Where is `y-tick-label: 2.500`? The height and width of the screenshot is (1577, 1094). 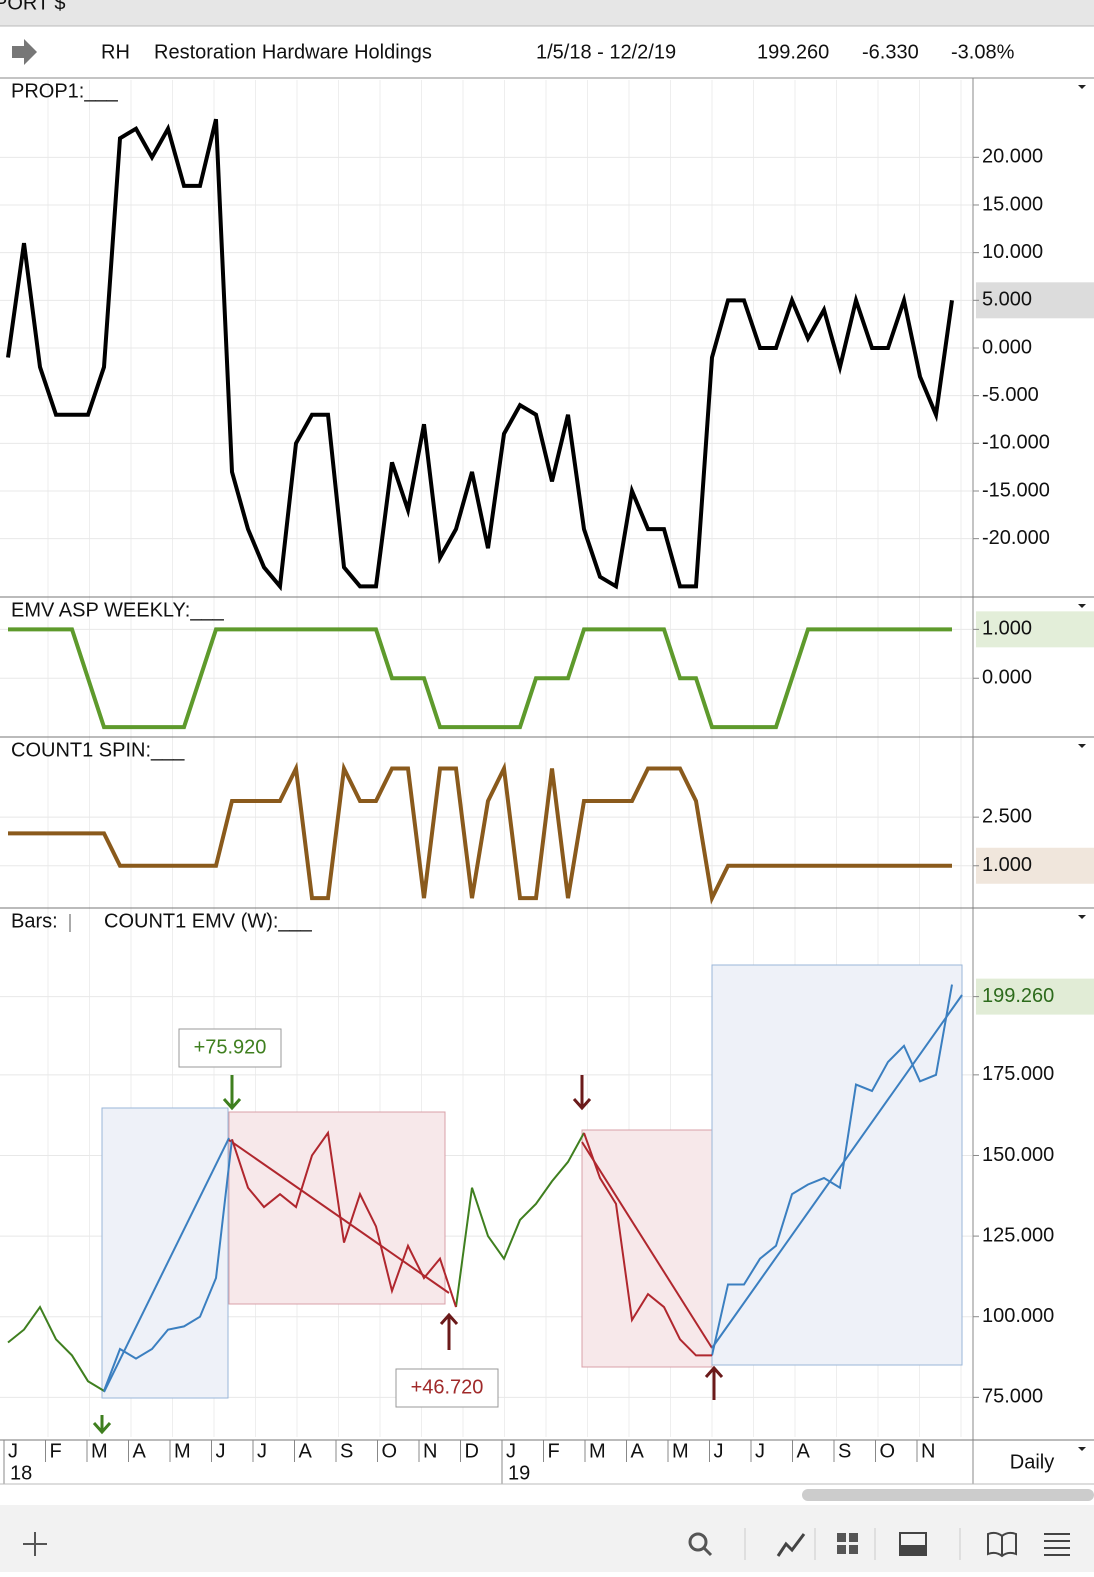 y-tick-label: 2.500 is located at coordinates (1007, 816).